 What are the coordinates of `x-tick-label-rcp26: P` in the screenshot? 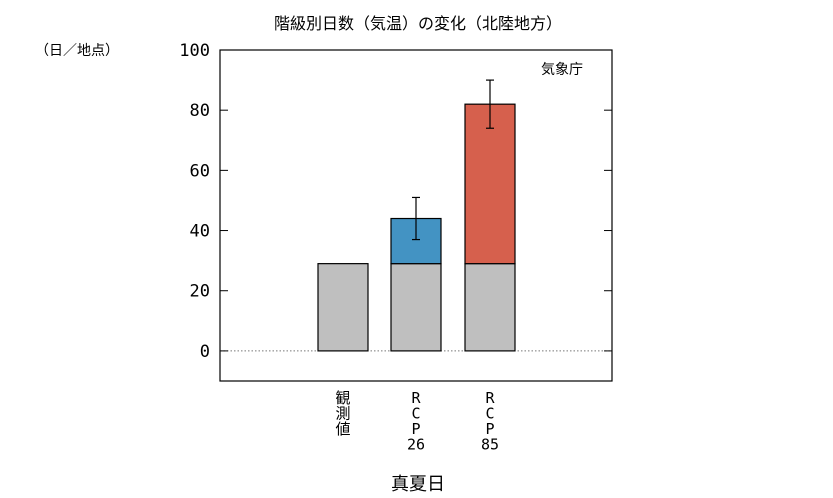 It's located at (415, 429).